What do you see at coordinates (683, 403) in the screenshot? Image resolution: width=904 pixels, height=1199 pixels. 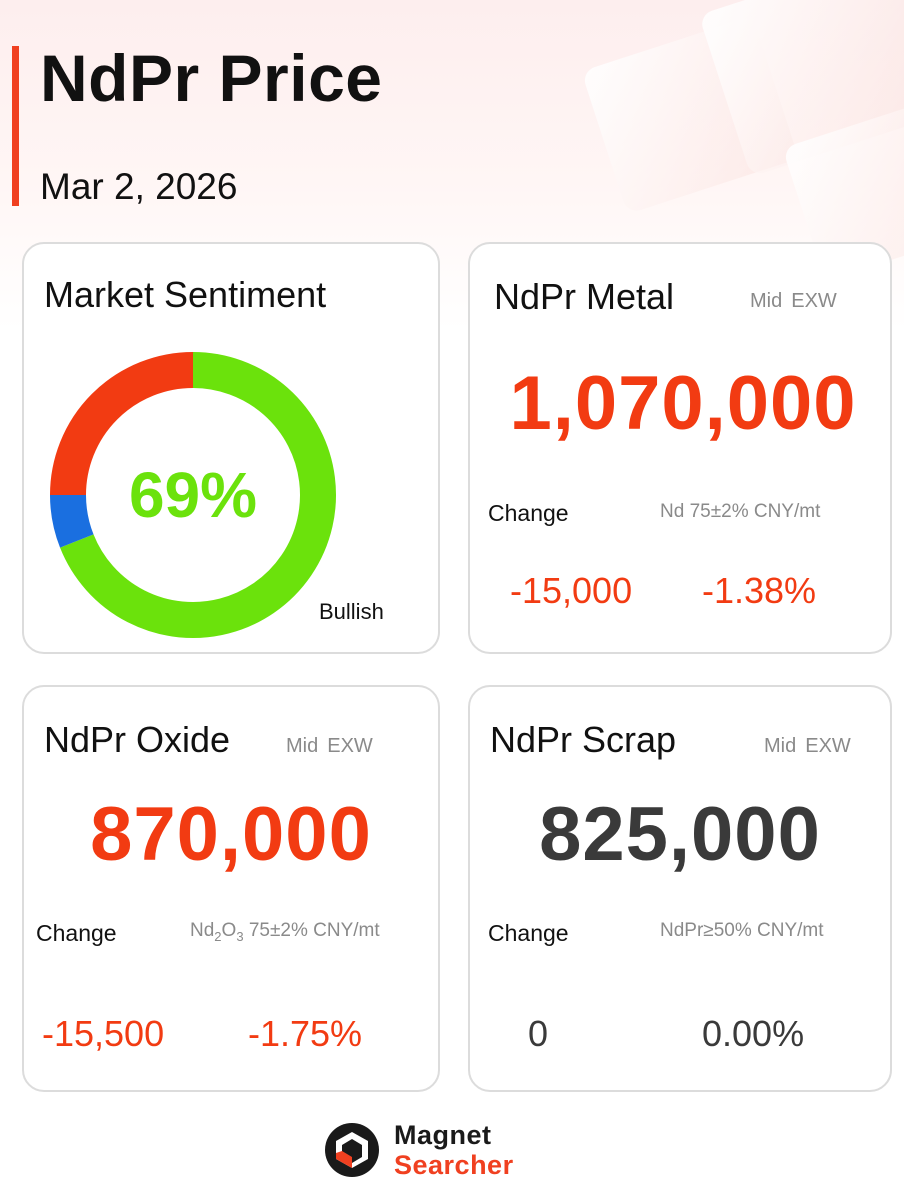 I see `metal-price: 1,070,000` at bounding box center [683, 403].